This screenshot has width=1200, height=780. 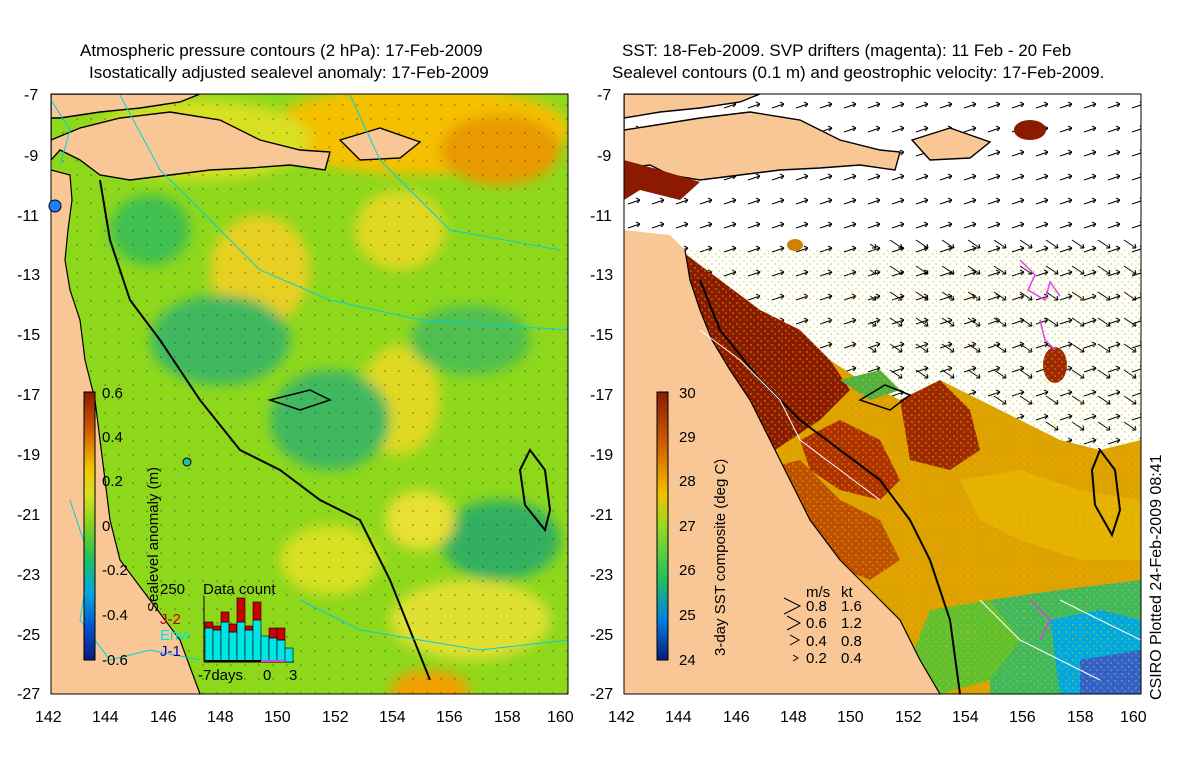 What do you see at coordinates (239, 589) in the screenshot?
I see `data-count-title: Data count` at bounding box center [239, 589].